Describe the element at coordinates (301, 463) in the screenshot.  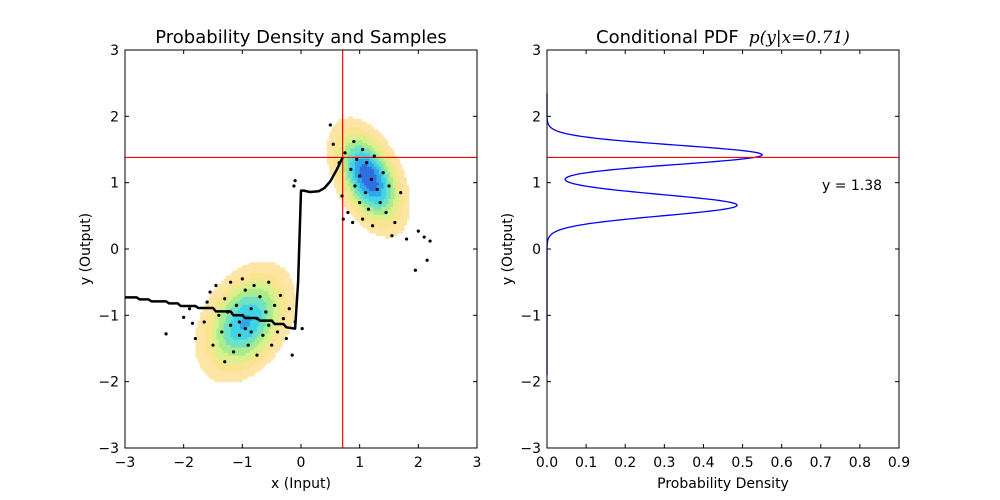
I see `x-tick-label: 0` at that location.